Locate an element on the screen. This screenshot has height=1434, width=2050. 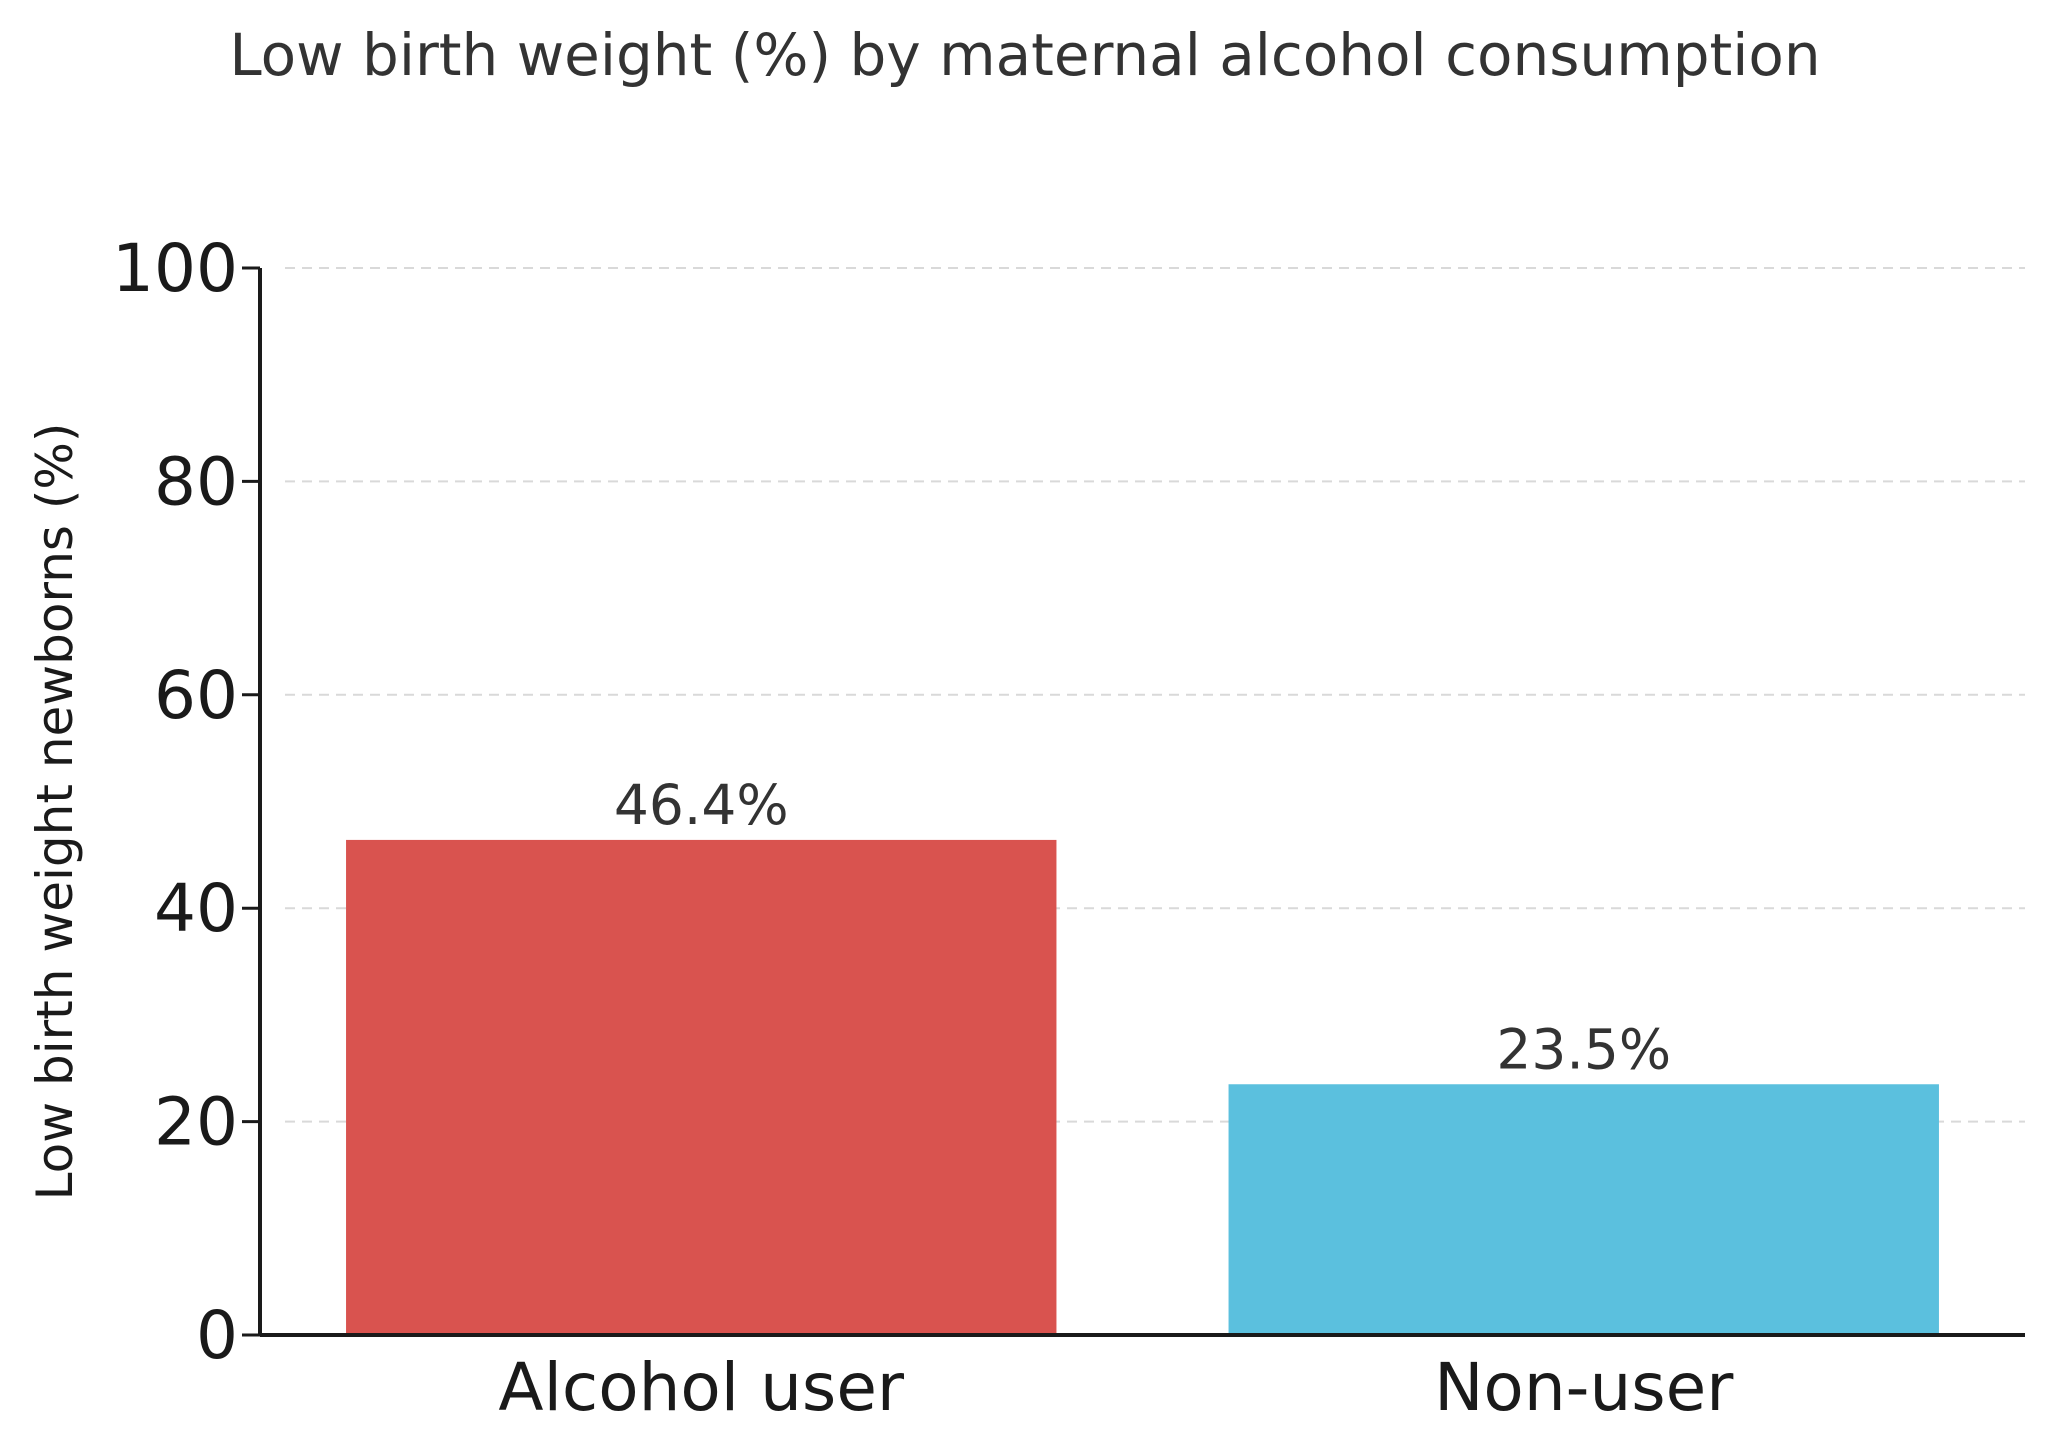
y-tick-label-100: 100 is located at coordinates (175, 268).